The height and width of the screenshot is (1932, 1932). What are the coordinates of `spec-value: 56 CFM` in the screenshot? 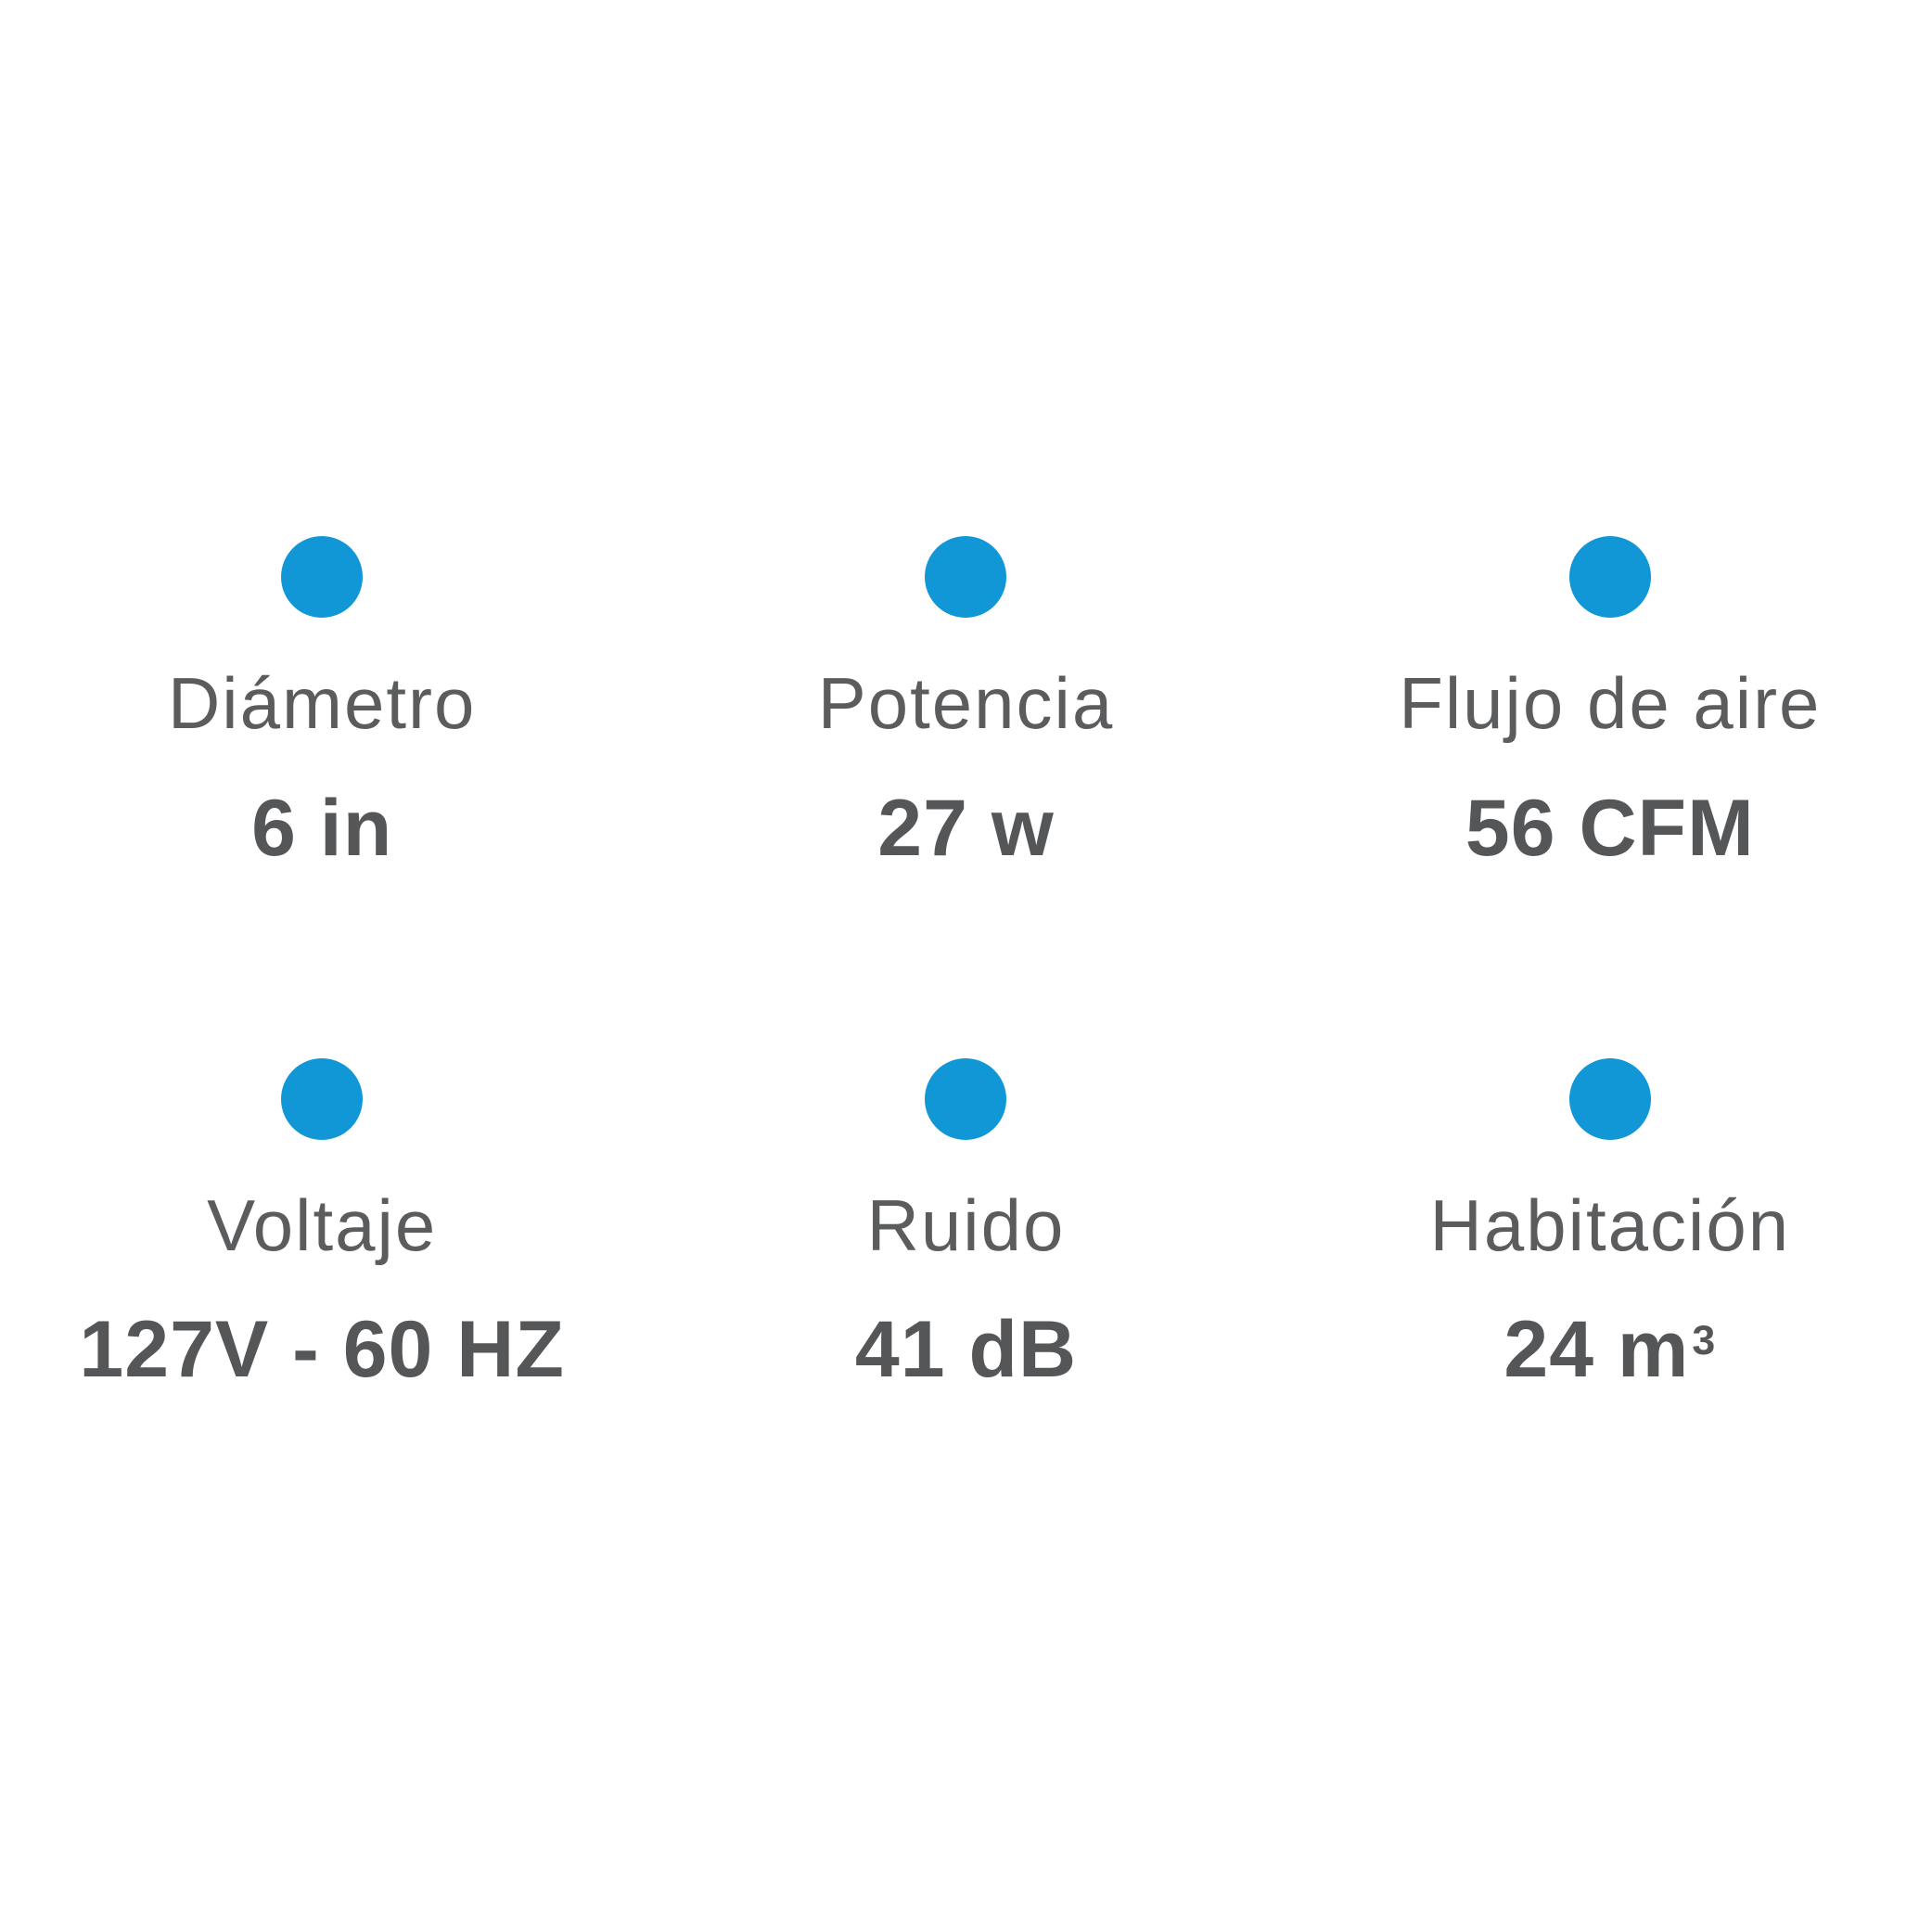 It's located at (1610, 828).